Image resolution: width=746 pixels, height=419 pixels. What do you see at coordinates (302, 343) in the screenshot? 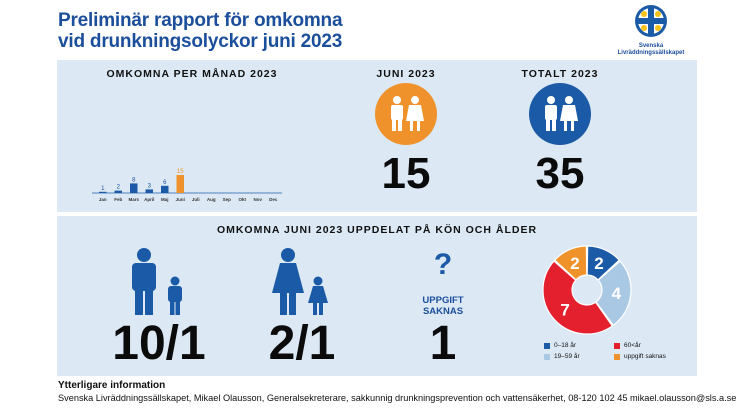
I see `women-count: 2/1` at bounding box center [302, 343].